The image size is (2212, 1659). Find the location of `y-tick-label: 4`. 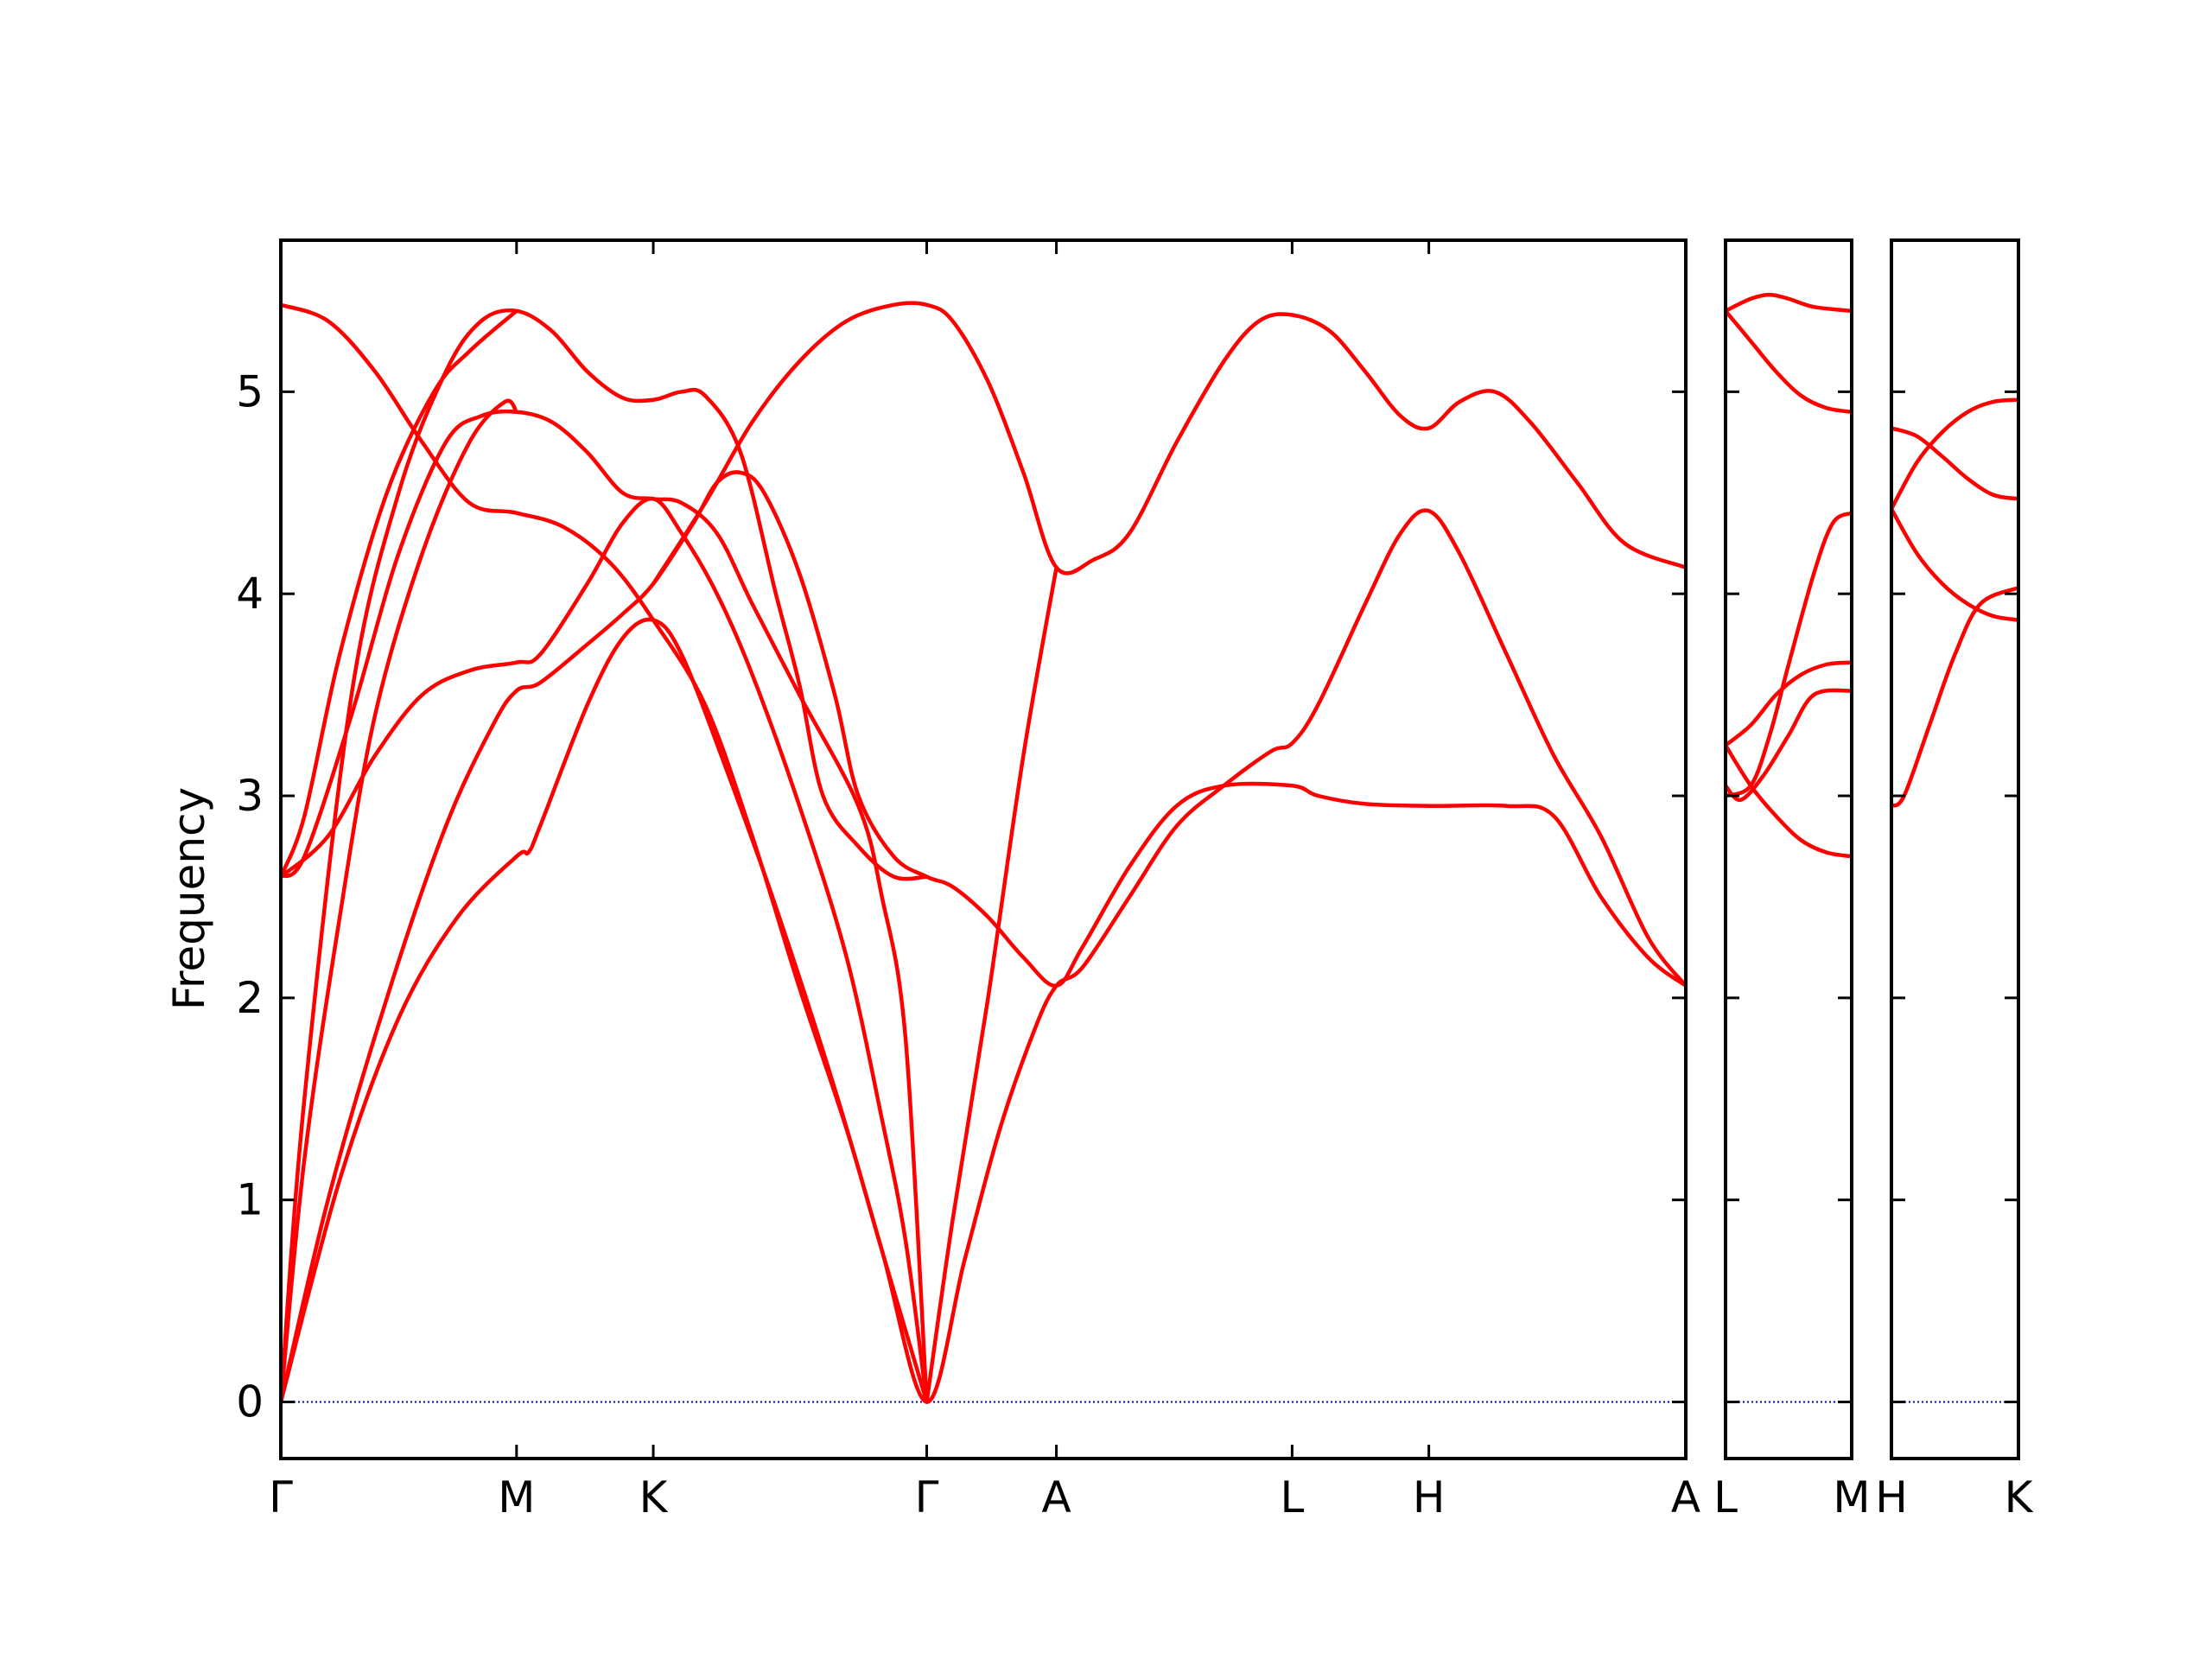

y-tick-label: 4 is located at coordinates (250, 594).